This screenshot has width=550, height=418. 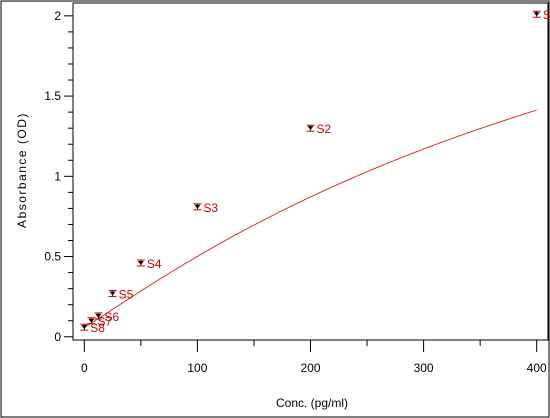 I want to click on x-tick-label: 200, so click(x=310, y=368).